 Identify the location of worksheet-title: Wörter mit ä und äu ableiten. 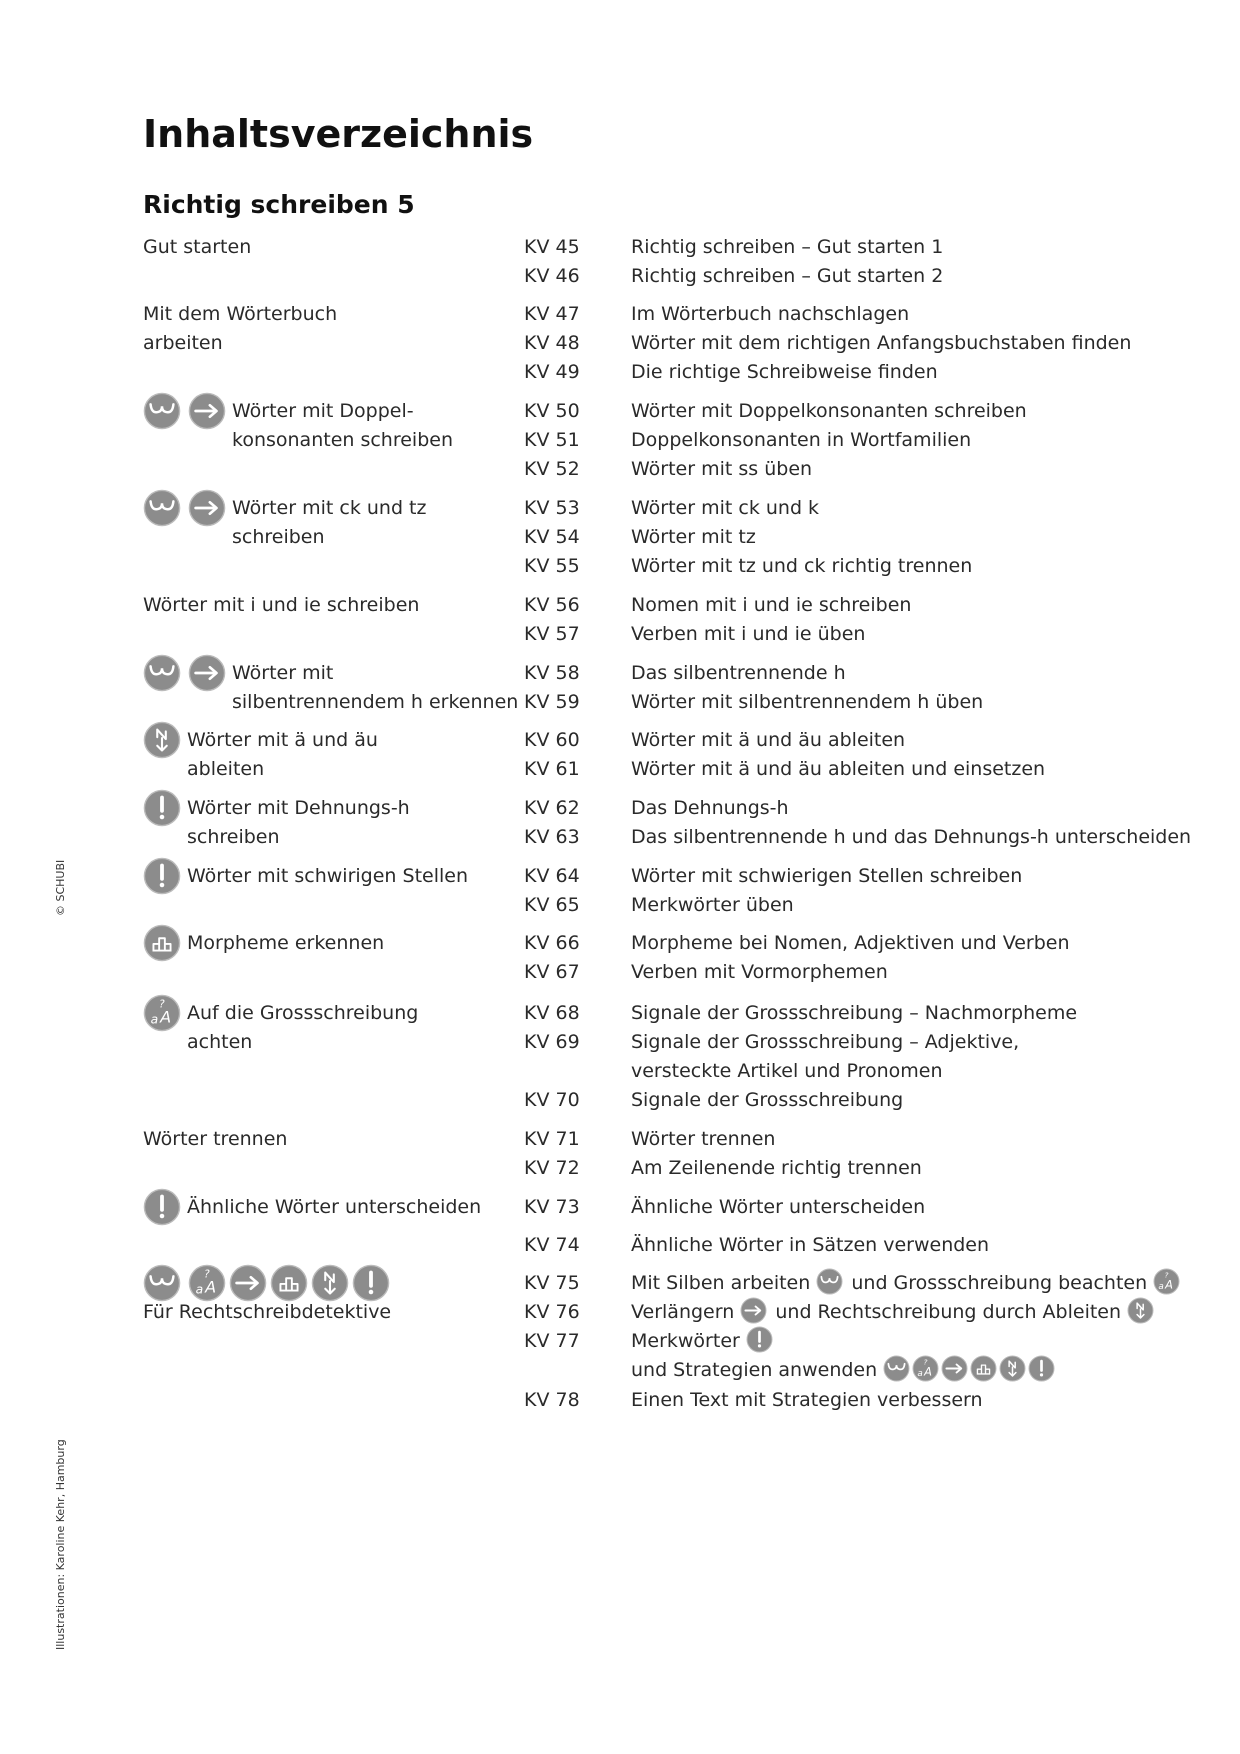
(768, 740).